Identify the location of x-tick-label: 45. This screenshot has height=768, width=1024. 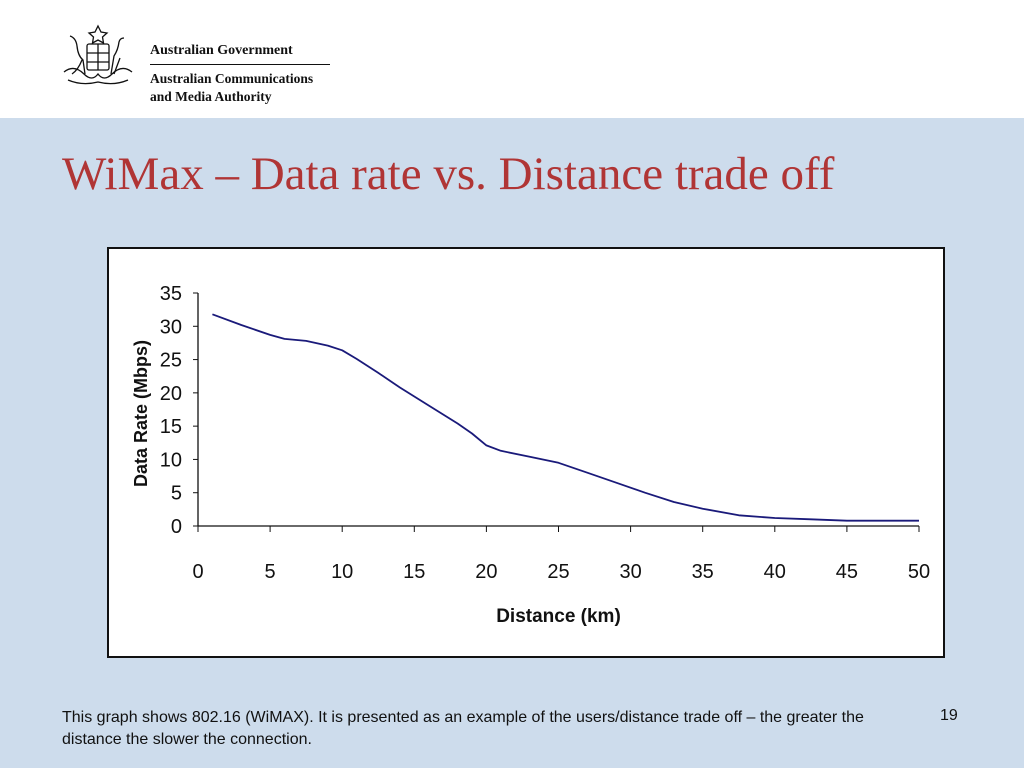
(847, 572).